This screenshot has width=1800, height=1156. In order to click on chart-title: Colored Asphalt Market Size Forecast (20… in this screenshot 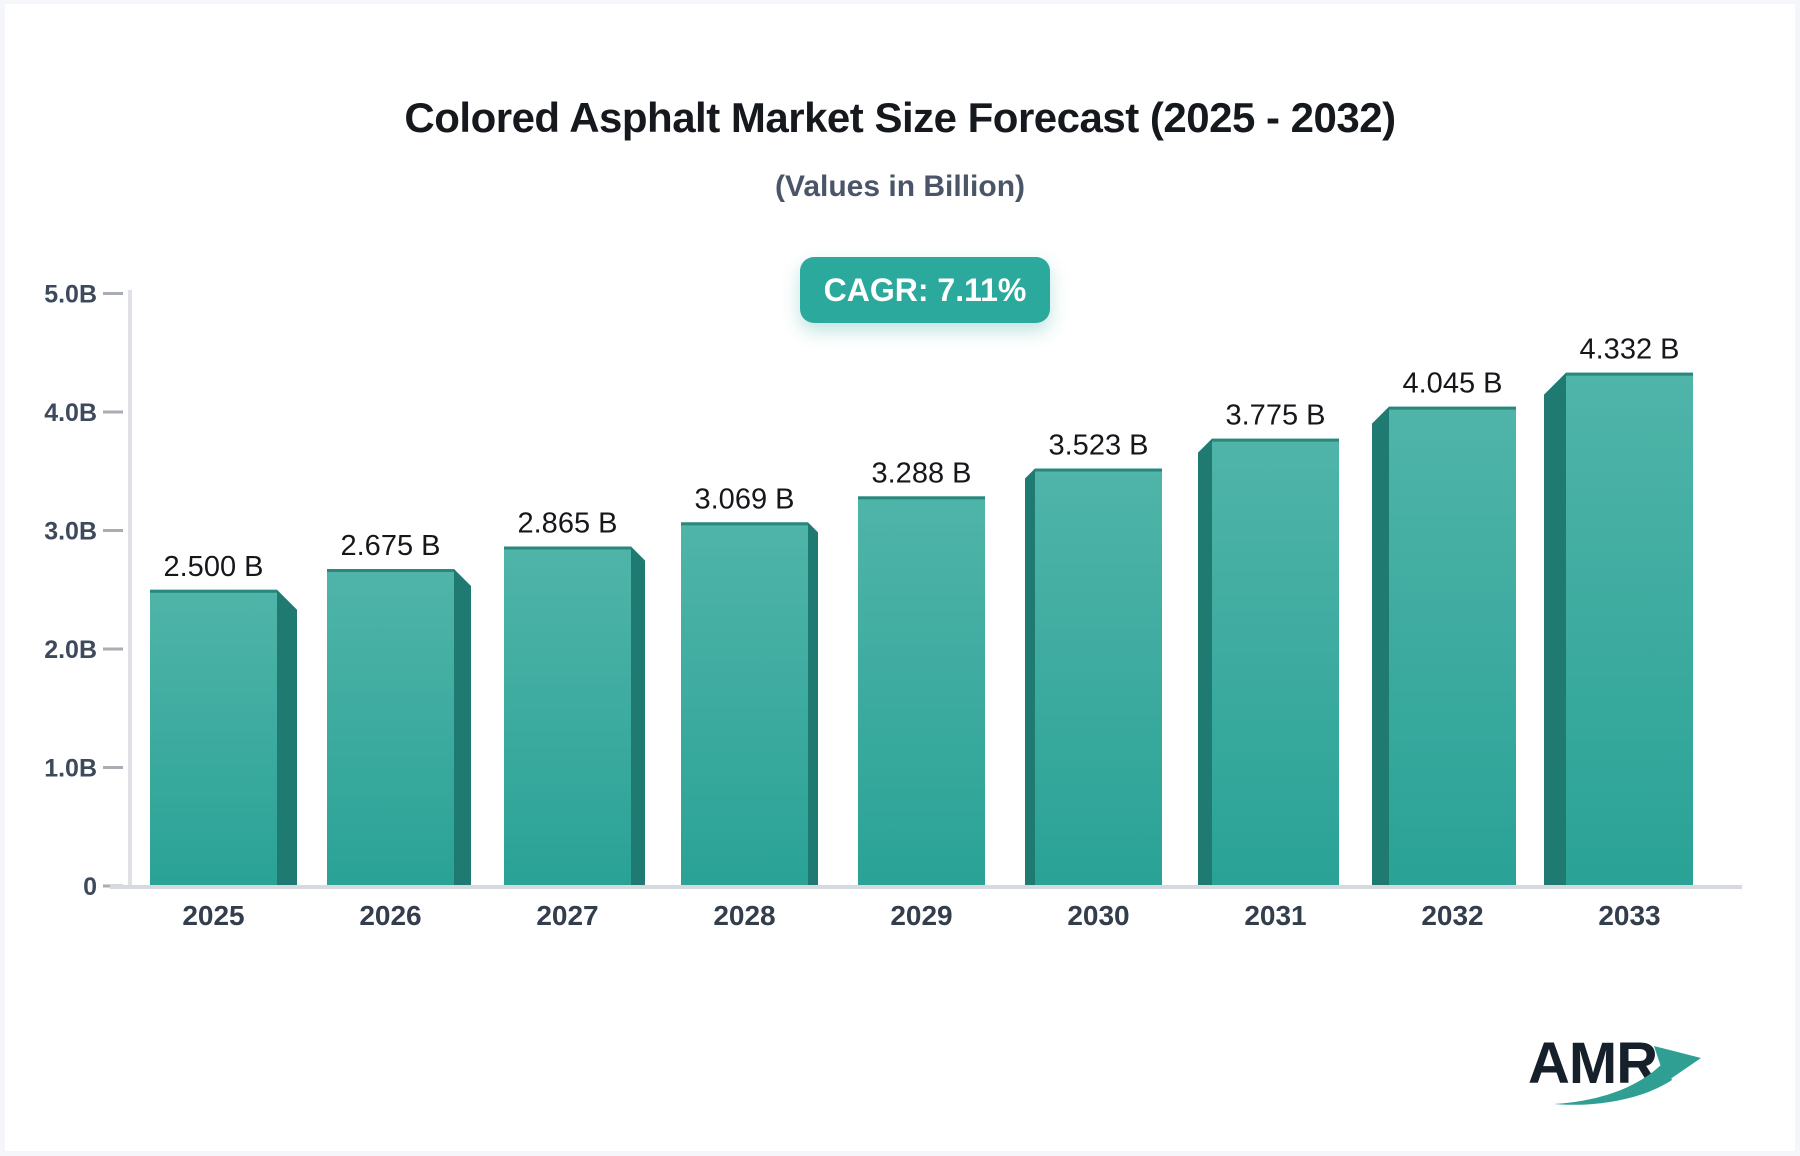, I will do `click(900, 117)`.